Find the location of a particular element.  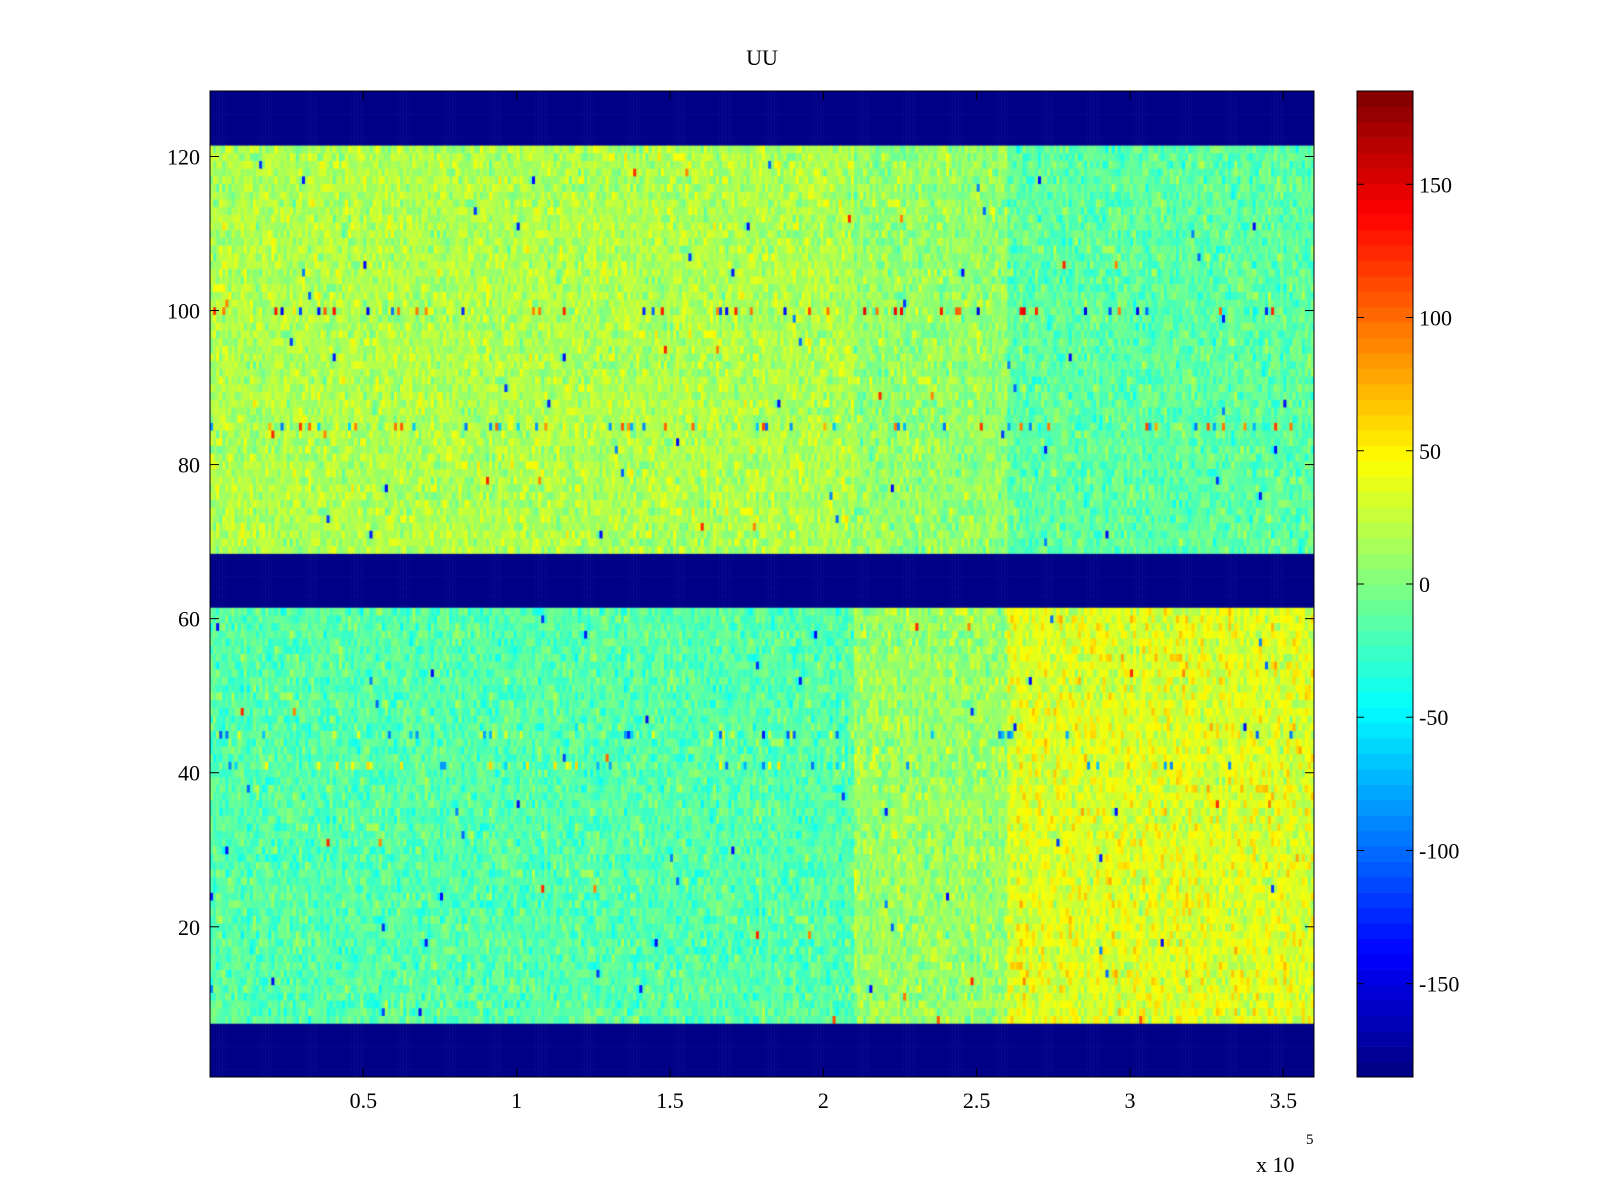

y-tick-label: 100 is located at coordinates (183, 311).